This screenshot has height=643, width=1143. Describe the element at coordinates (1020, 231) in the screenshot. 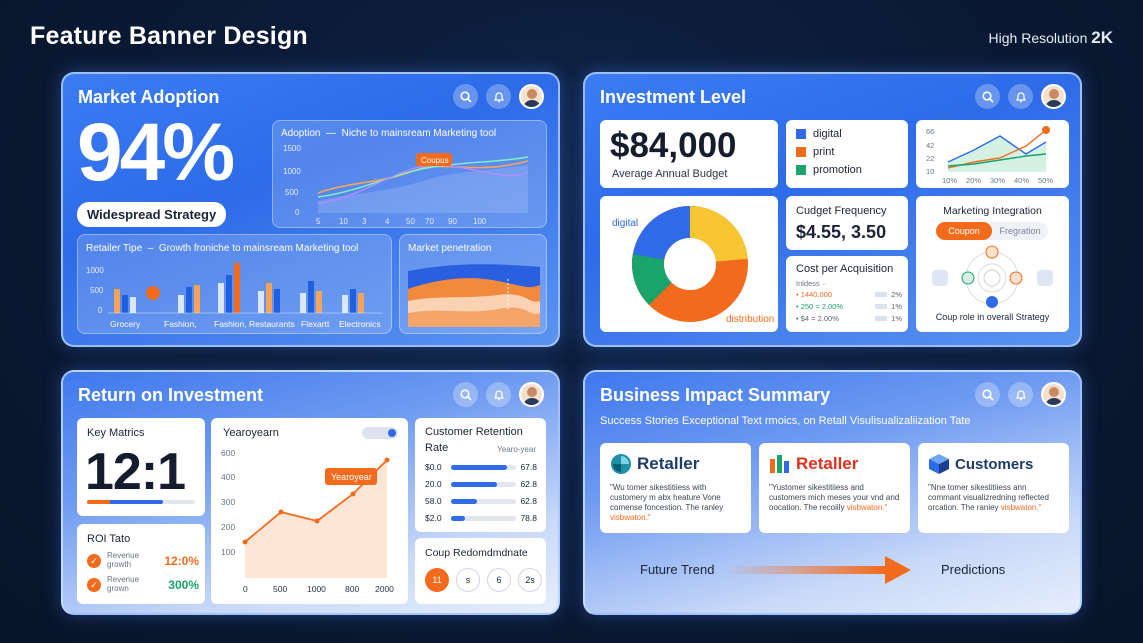

I see `tab-fregration: Fregration` at that location.